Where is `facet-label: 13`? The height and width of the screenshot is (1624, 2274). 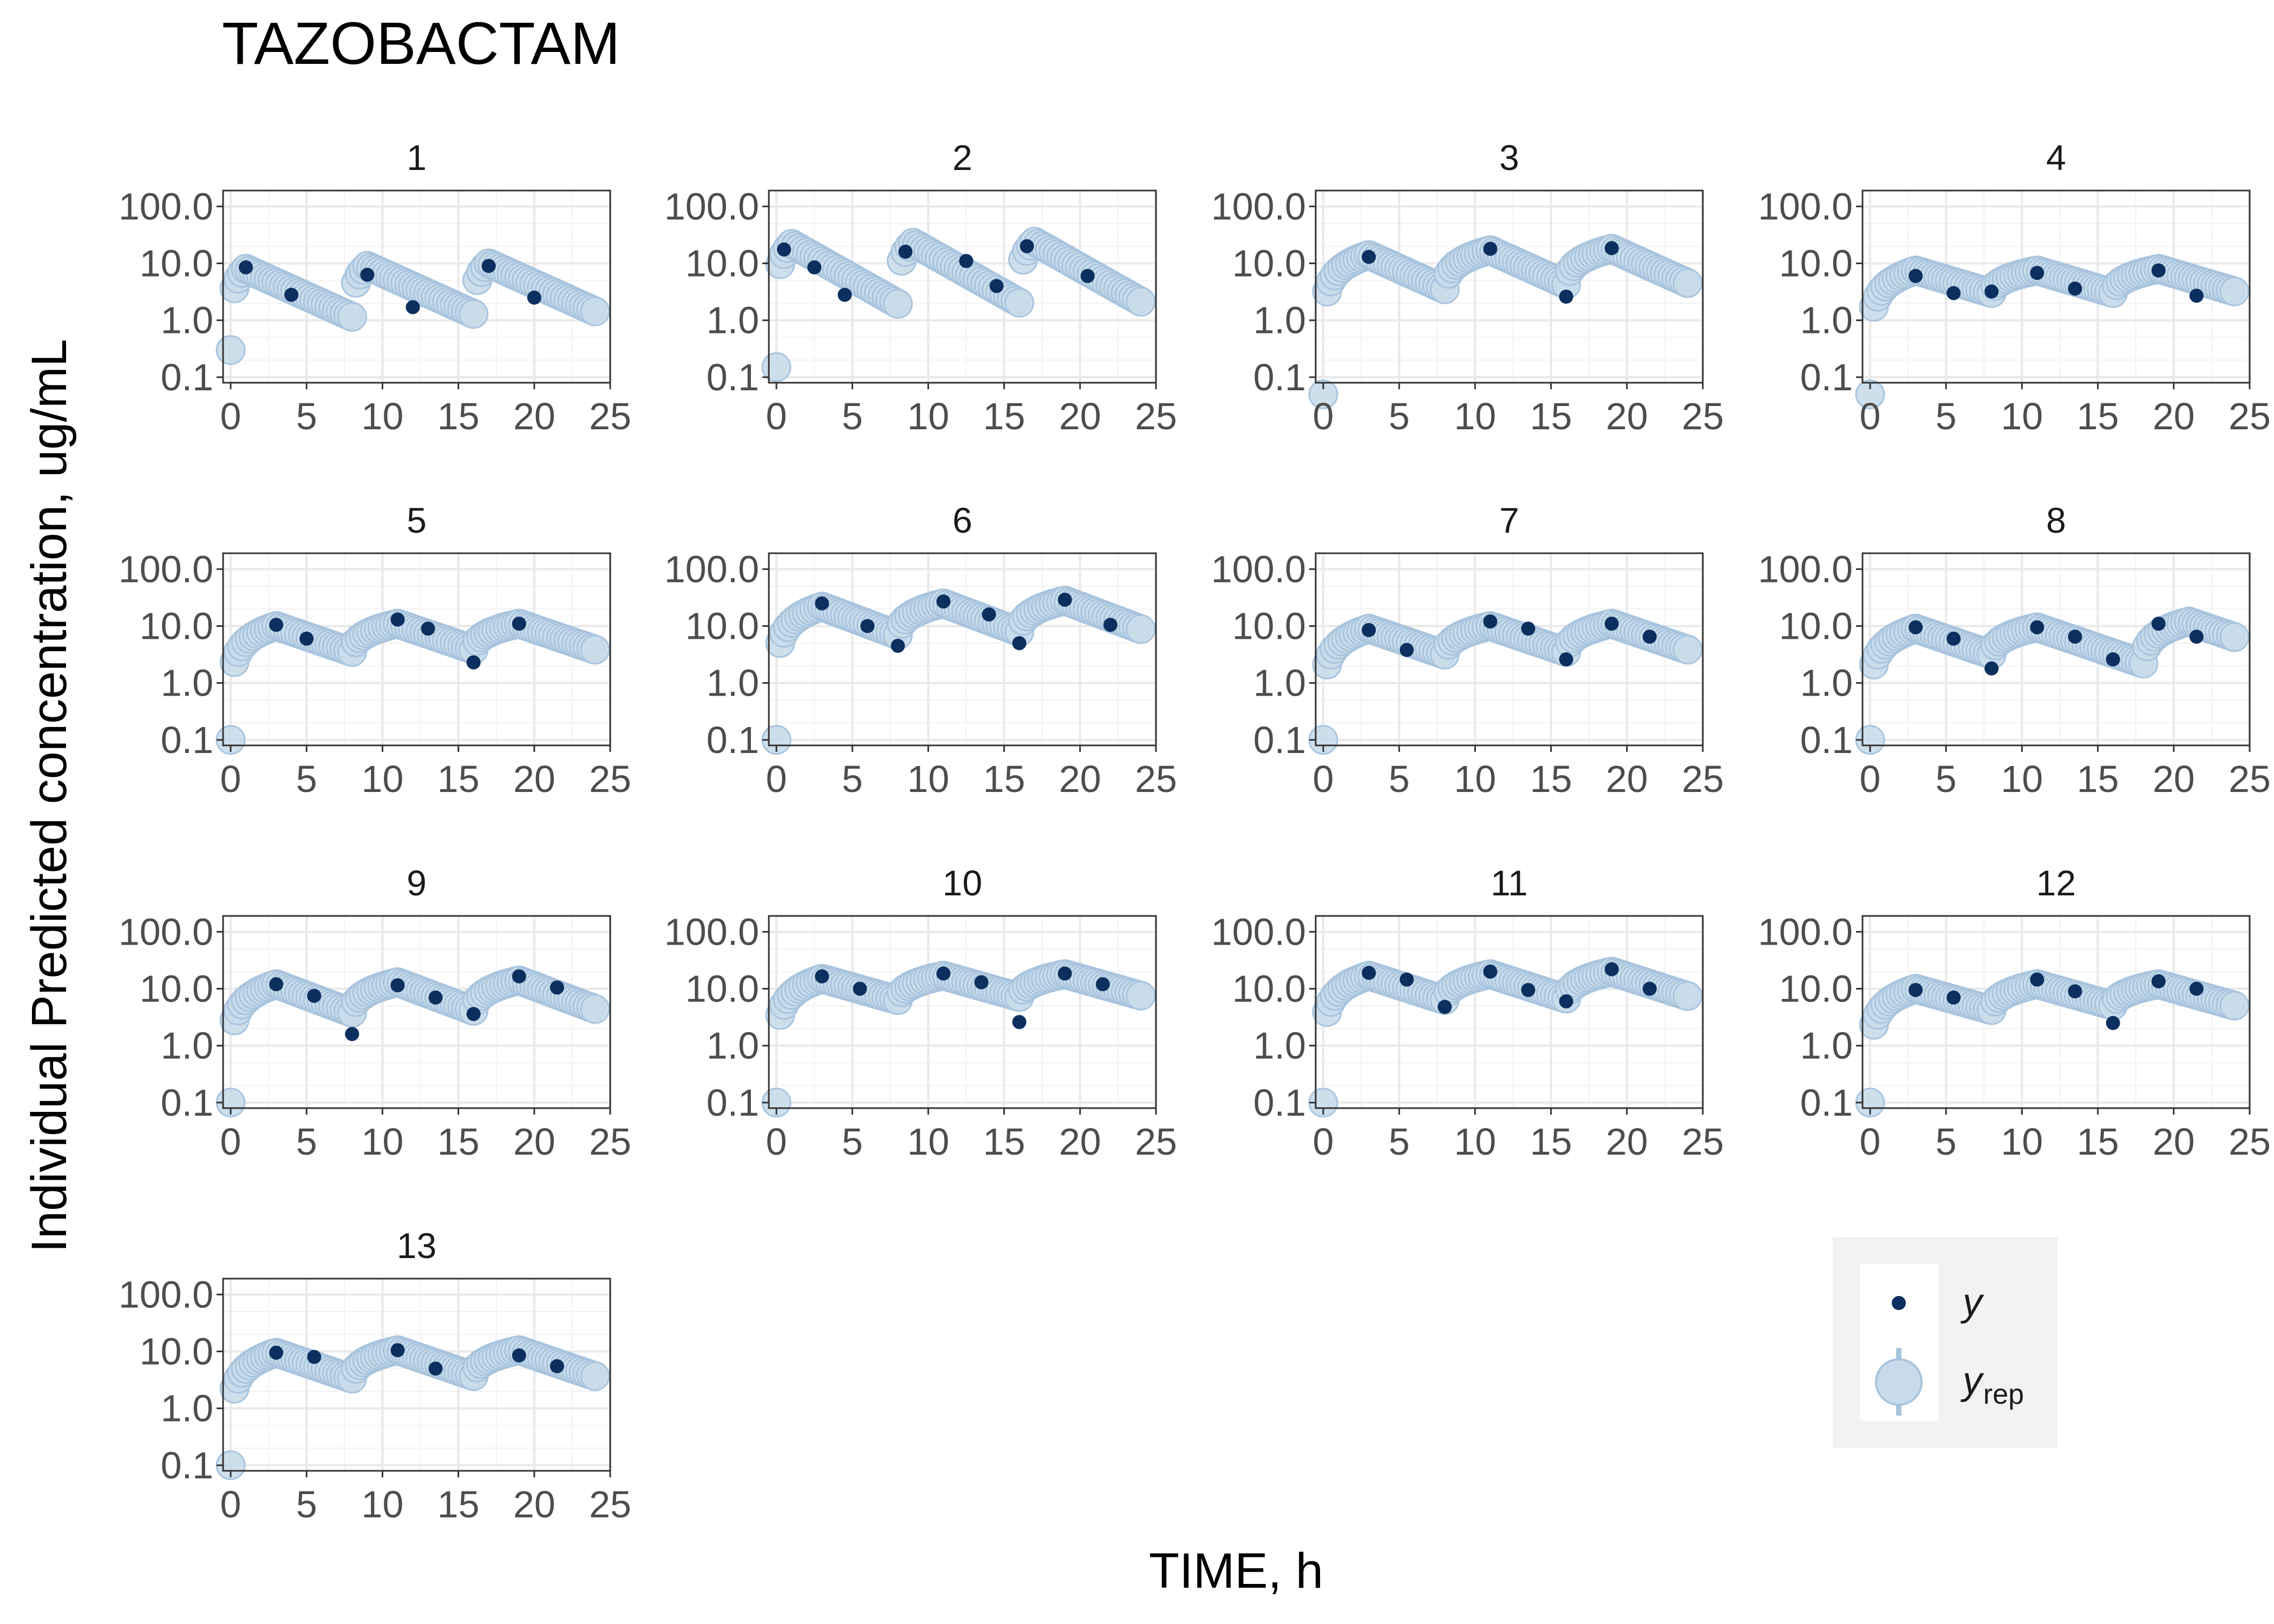 facet-label: 13 is located at coordinates (417, 1246).